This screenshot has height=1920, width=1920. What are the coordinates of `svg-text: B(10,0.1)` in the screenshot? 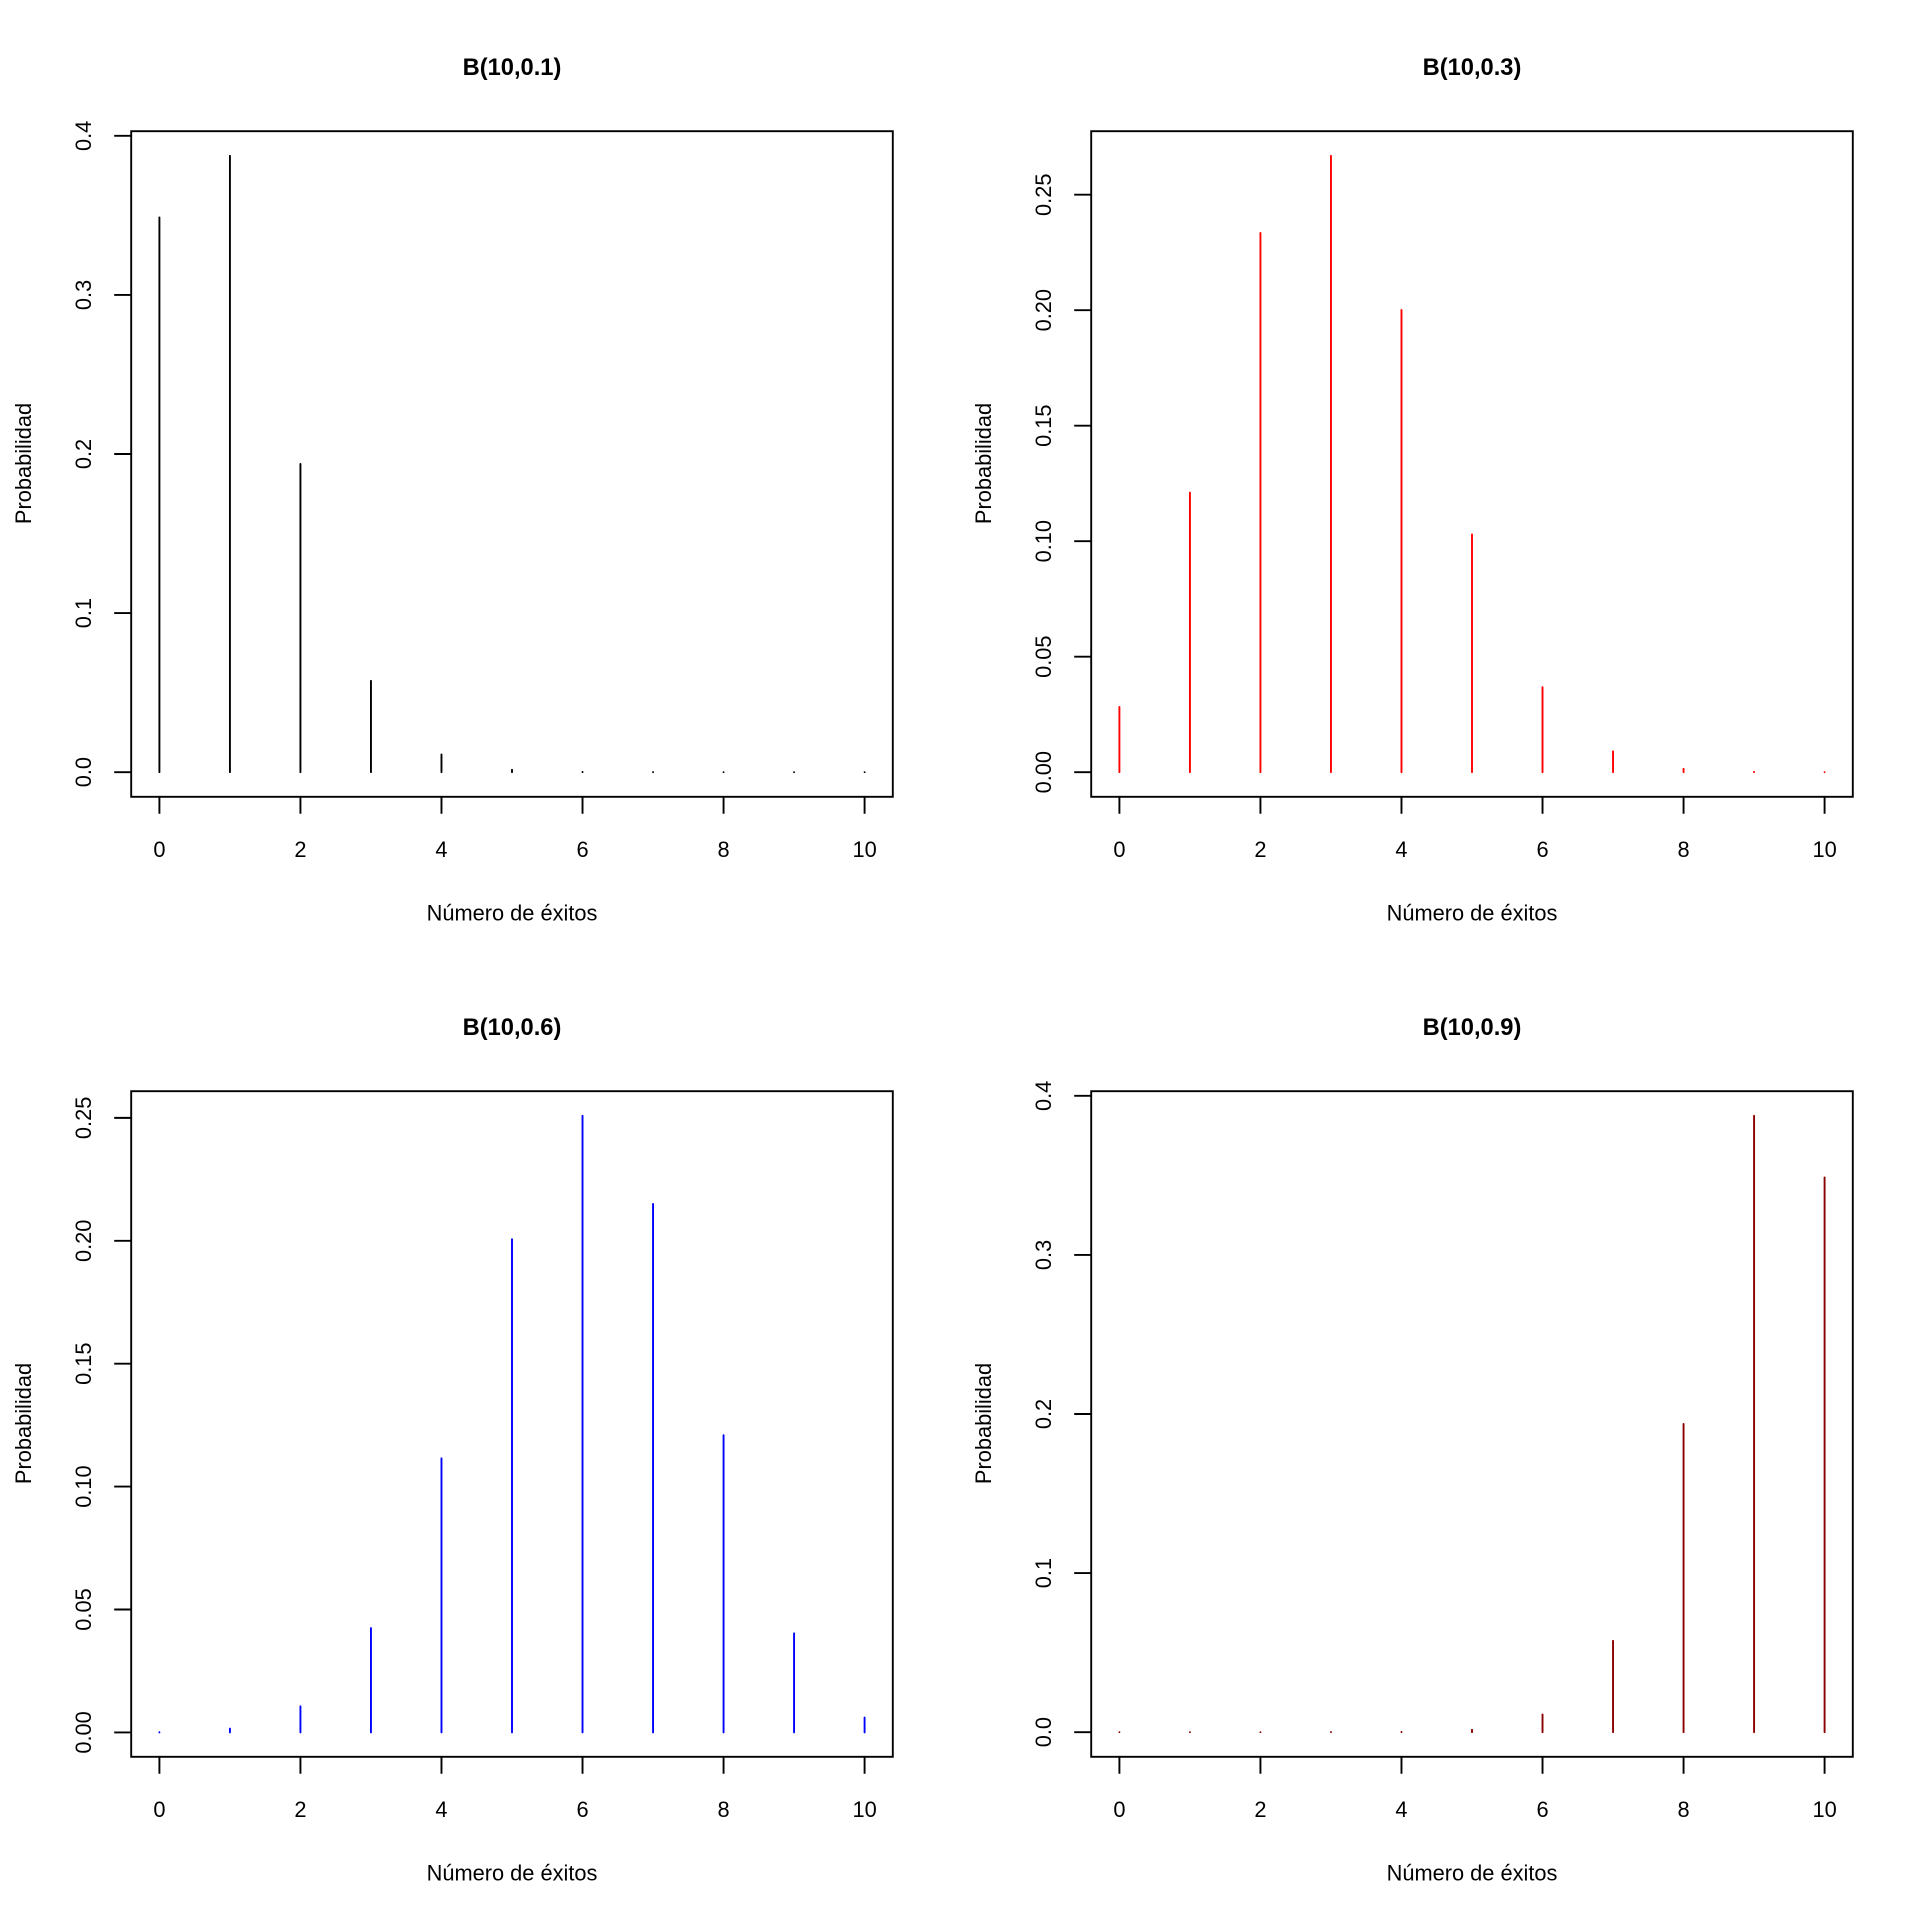 It's located at (512, 68).